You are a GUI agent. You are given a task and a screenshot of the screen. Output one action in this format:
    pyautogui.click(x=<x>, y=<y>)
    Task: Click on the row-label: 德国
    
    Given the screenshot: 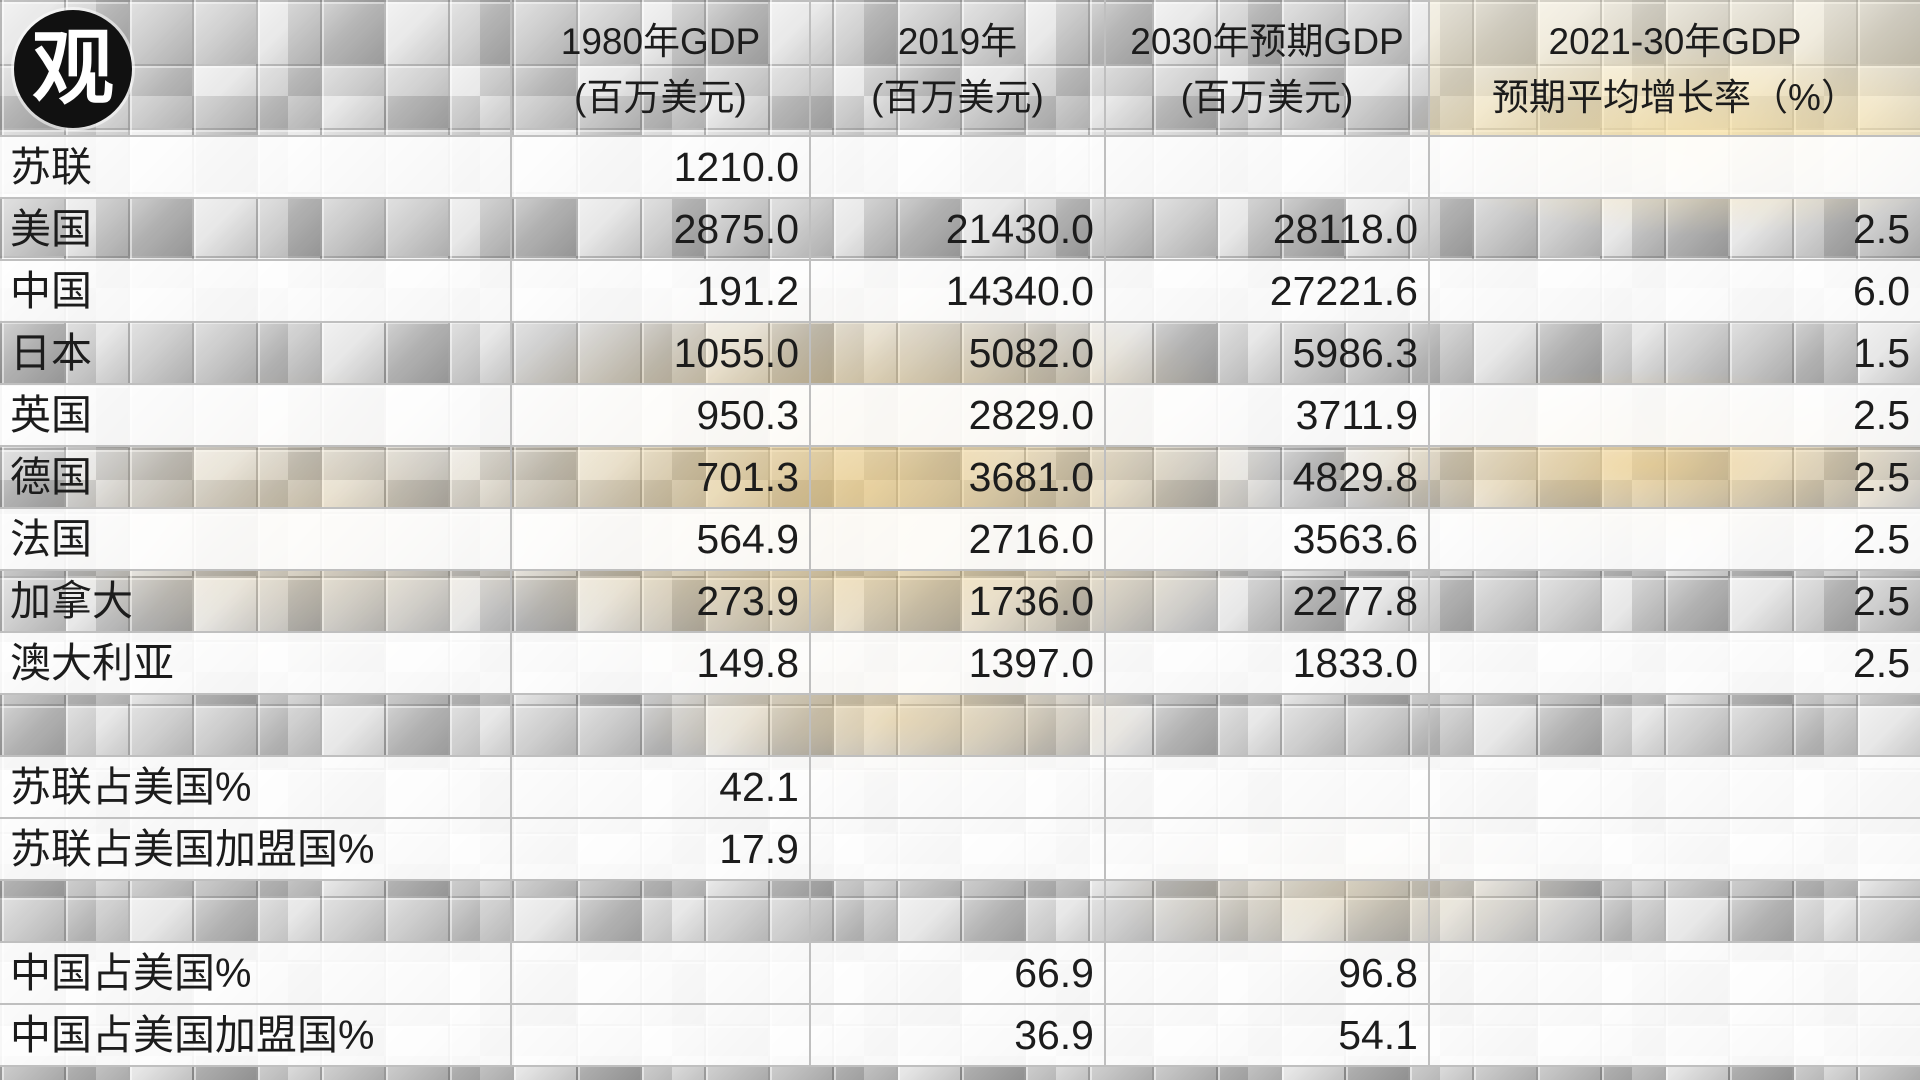 What is the action you would take?
    pyautogui.click(x=256, y=478)
    